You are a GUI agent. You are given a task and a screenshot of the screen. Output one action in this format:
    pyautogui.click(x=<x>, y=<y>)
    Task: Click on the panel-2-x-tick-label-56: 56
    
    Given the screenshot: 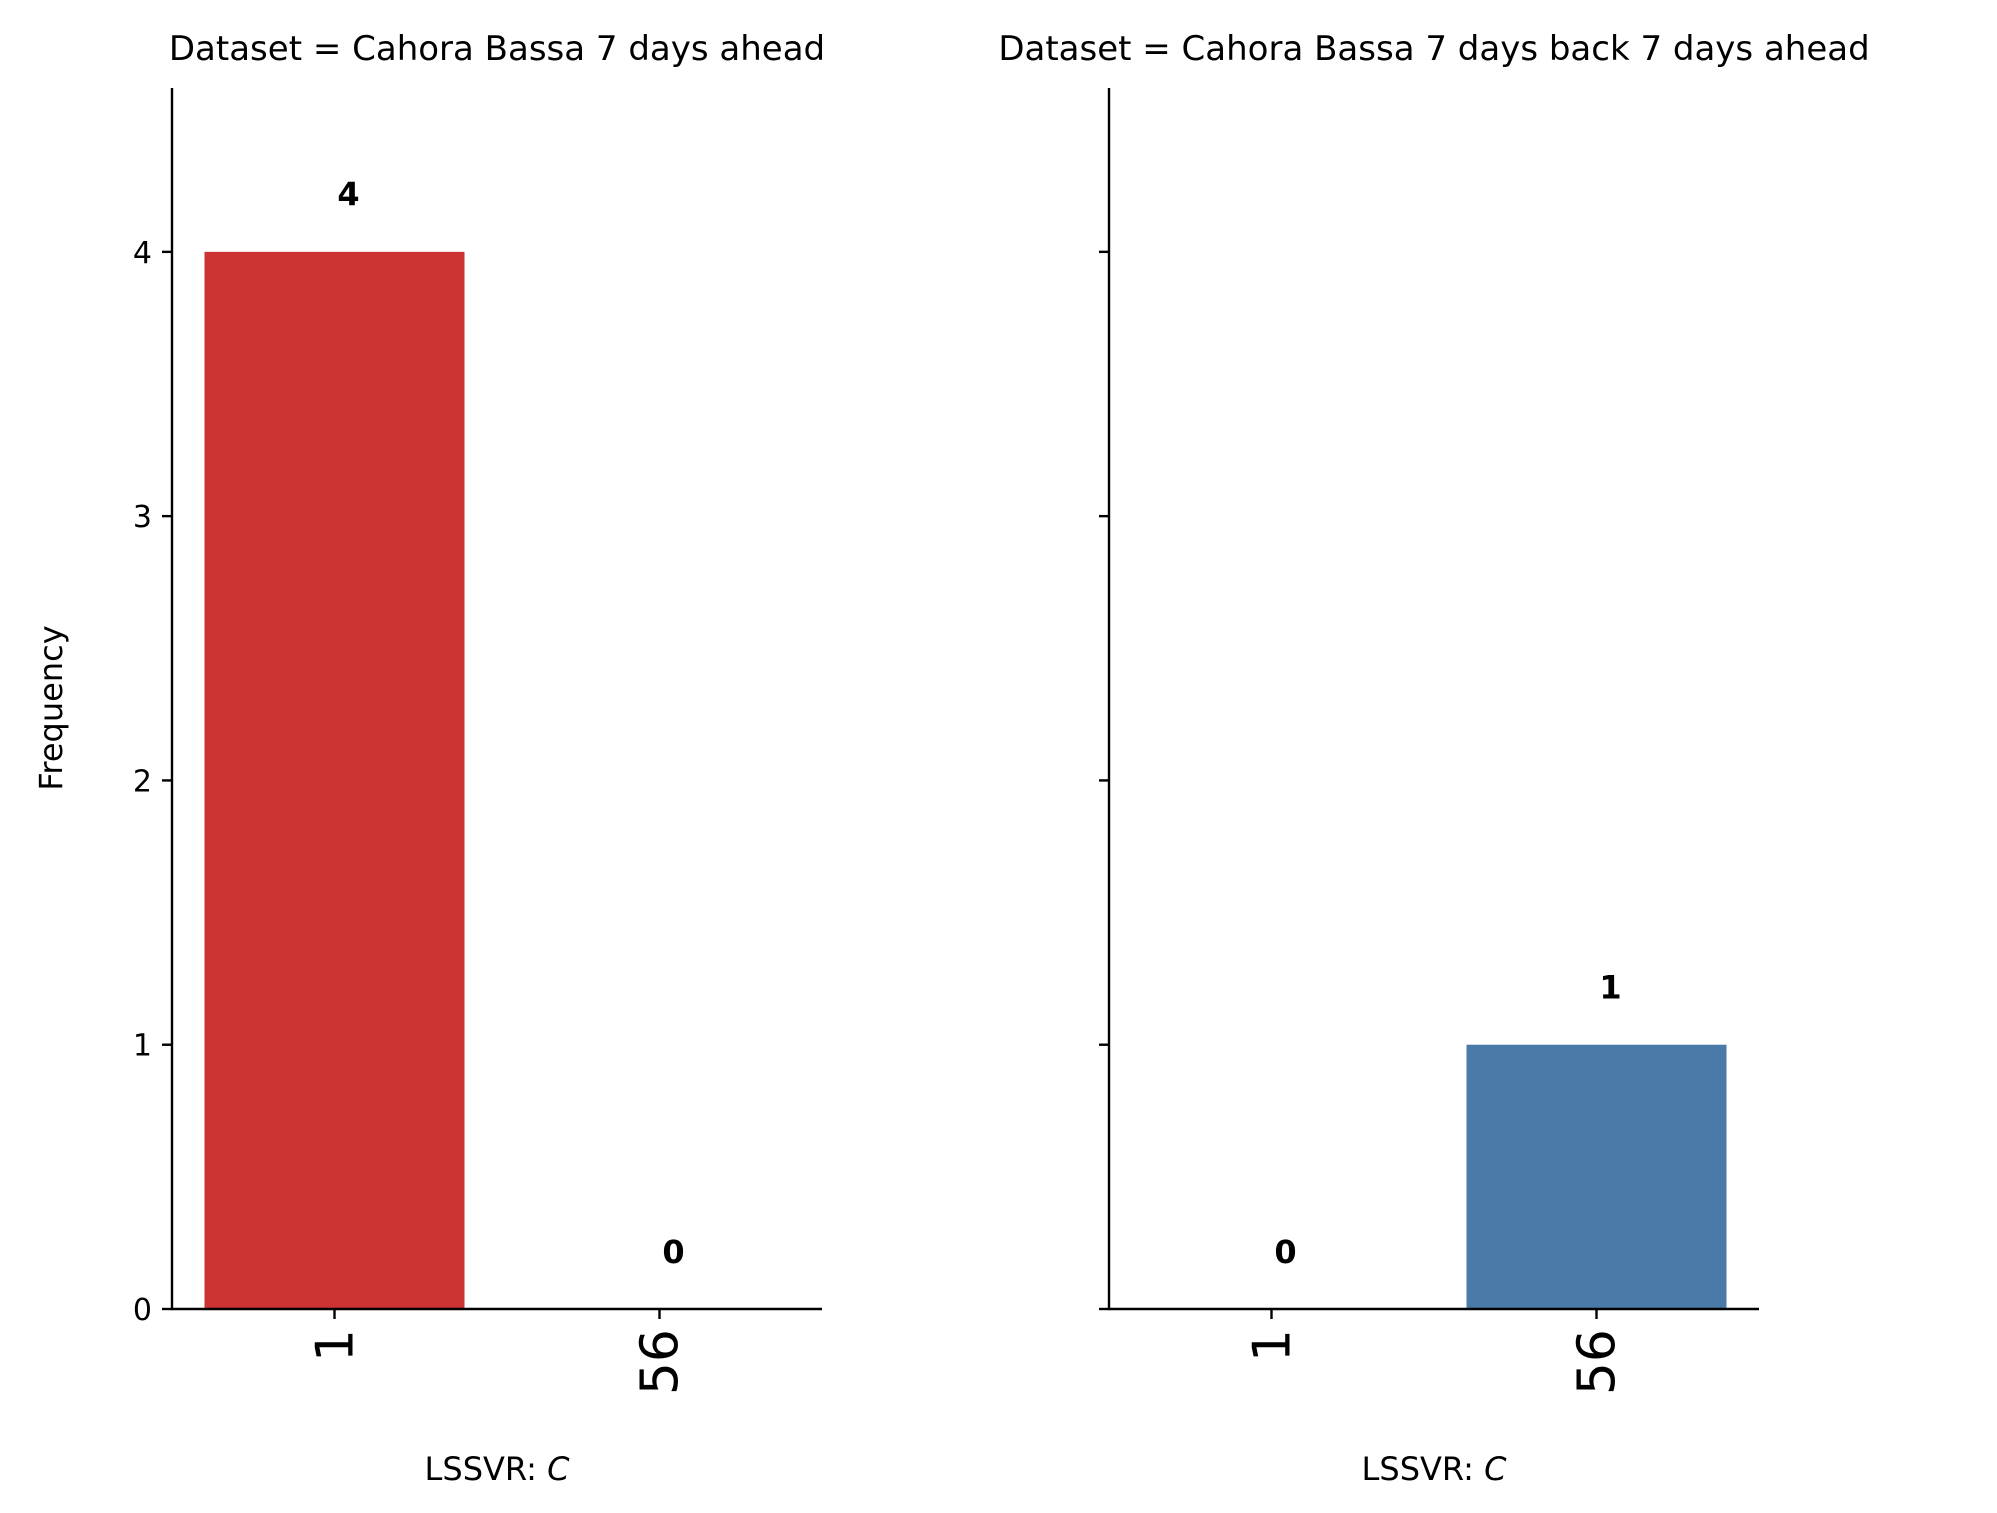 What is the action you would take?
    pyautogui.click(x=1598, y=1362)
    